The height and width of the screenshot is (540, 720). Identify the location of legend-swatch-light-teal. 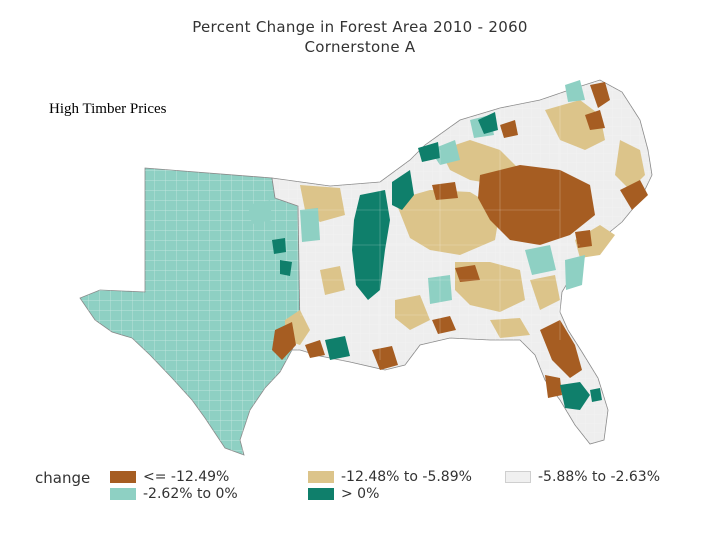
(123, 494).